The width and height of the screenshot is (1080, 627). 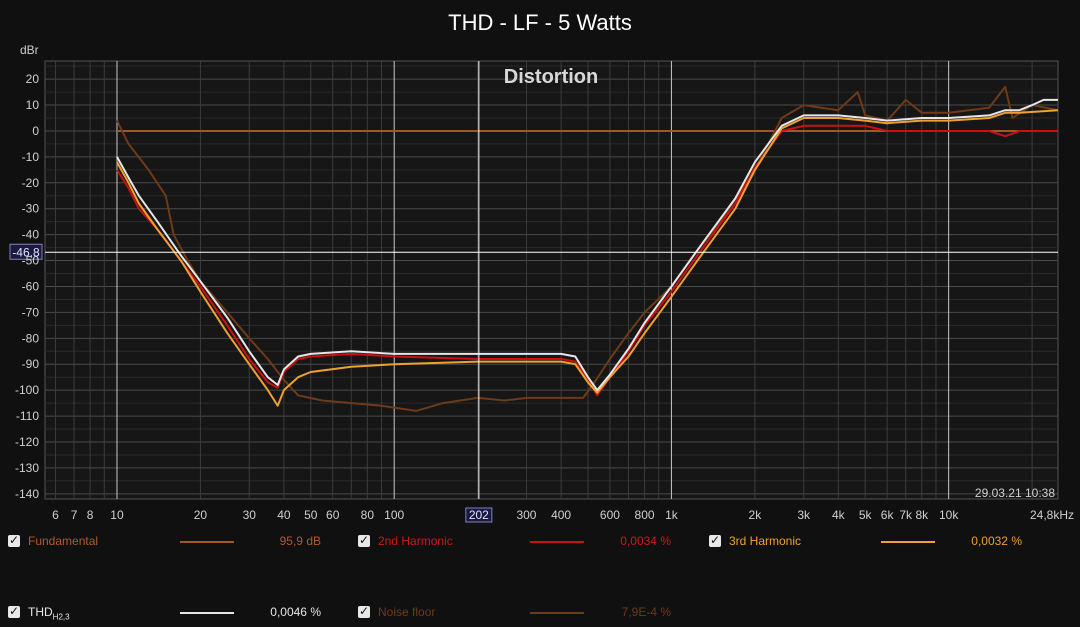 What do you see at coordinates (866, 515) in the screenshot?
I see `x-tick-label: 5k` at bounding box center [866, 515].